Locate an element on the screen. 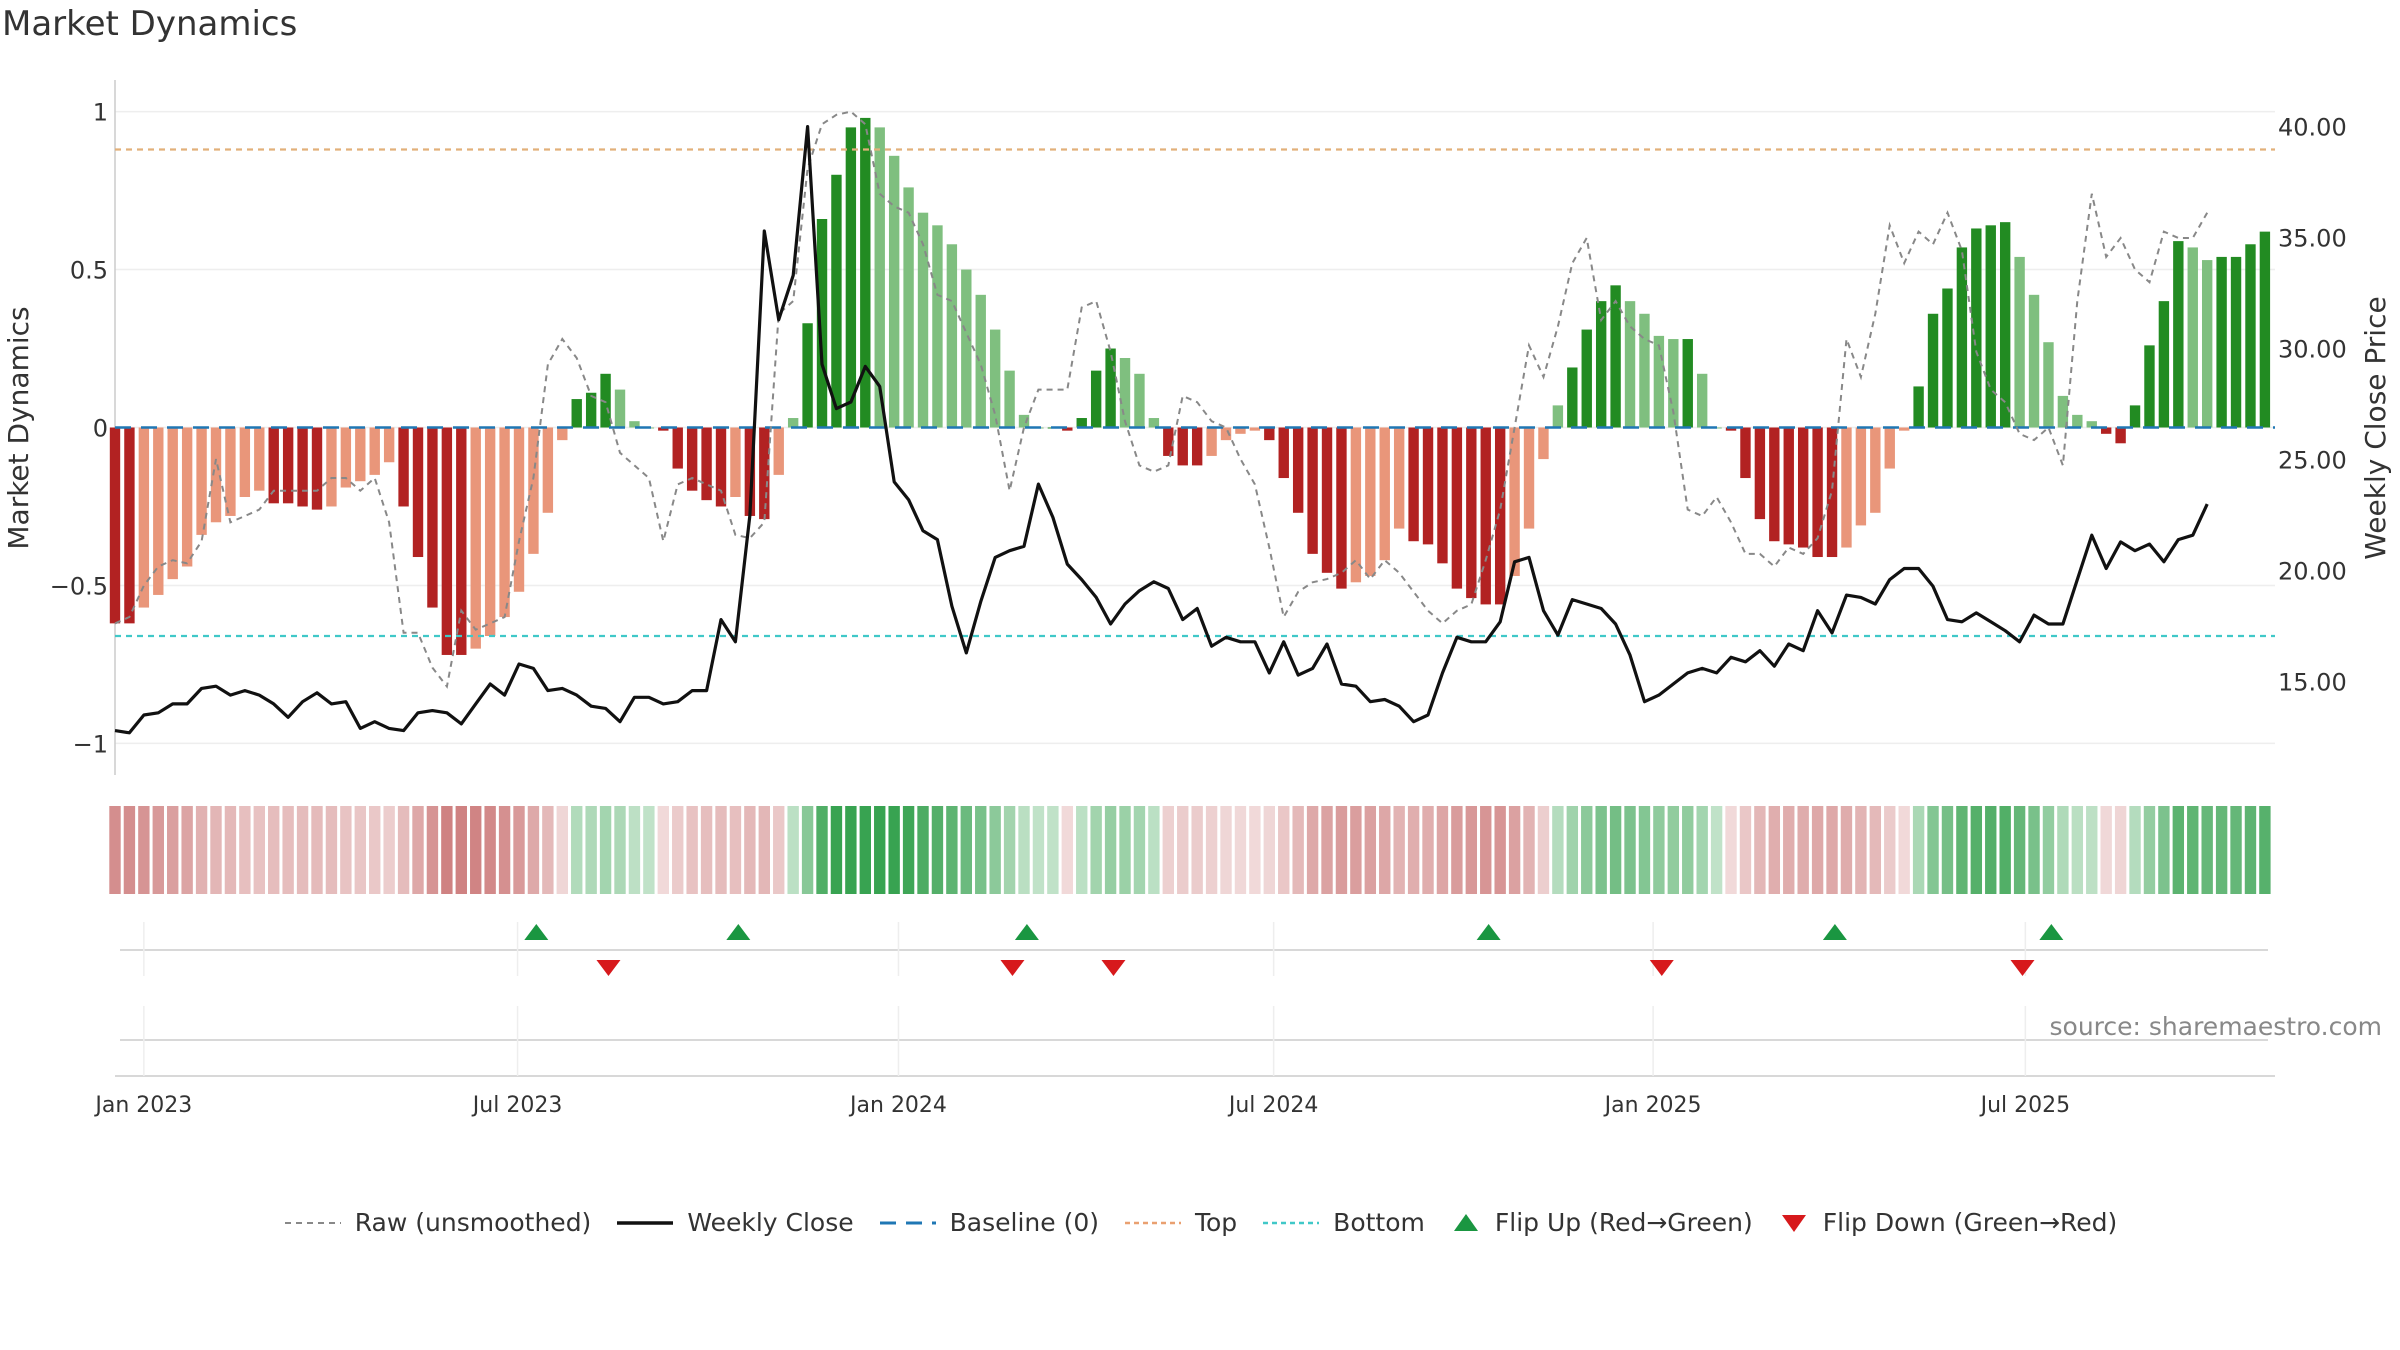  legend-item-baseline: Baseline (0) is located at coordinates (988, 1222).